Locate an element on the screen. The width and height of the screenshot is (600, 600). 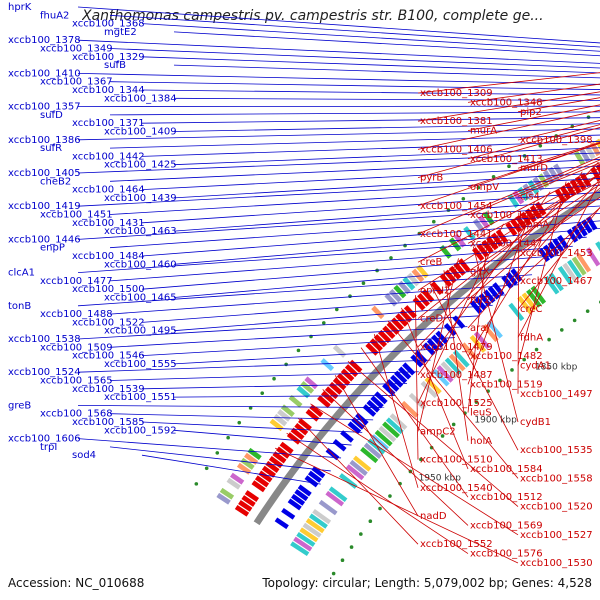
gene-label: xccb100_1500 is located at coordinates (108, 289).